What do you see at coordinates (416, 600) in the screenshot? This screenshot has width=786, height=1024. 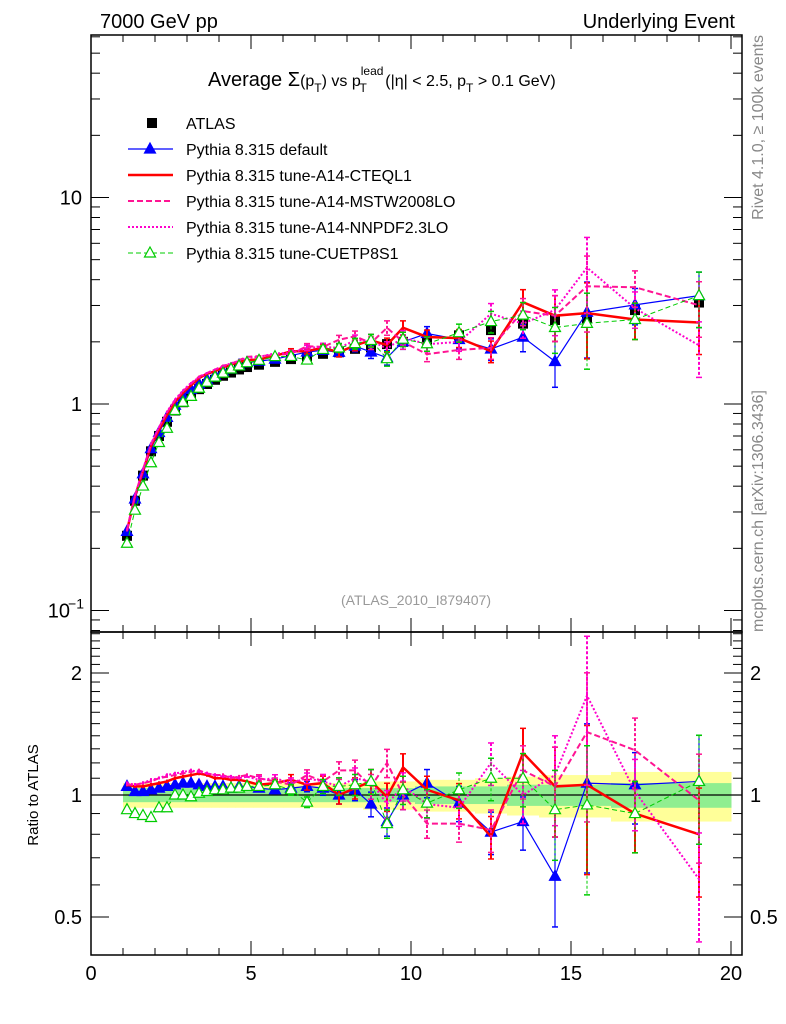 I see `watermark: (ATLAS_2010_I879407)` at bounding box center [416, 600].